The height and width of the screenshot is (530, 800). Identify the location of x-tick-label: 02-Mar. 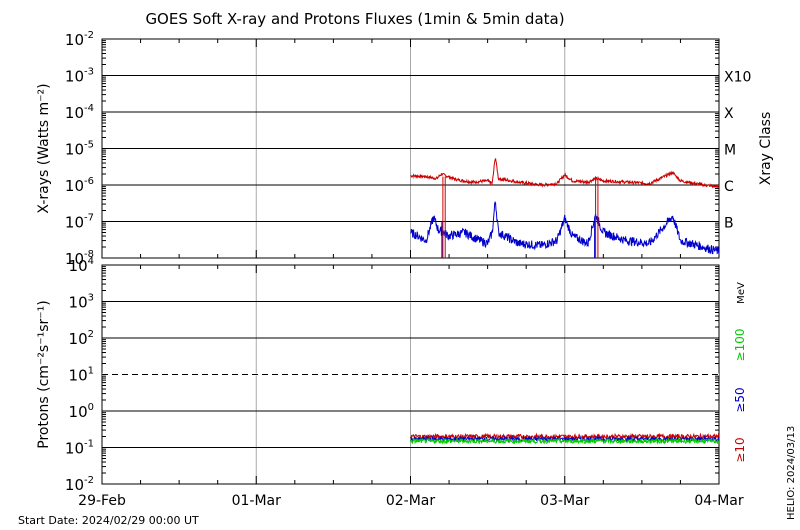
(411, 501).